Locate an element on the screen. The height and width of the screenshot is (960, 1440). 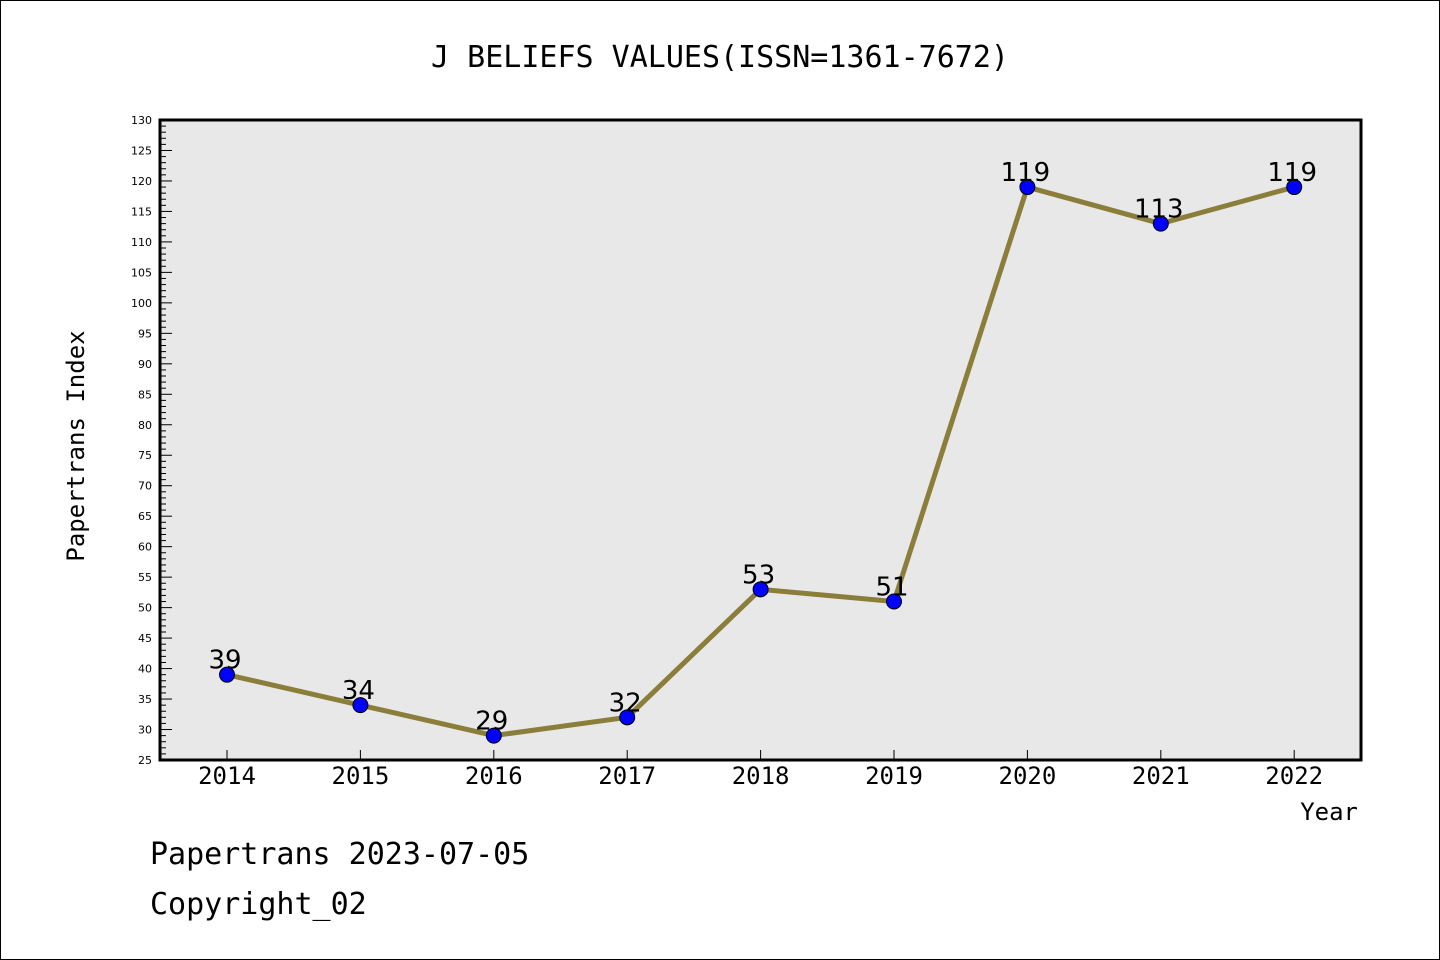
y-tick-label: 65 is located at coordinates (145, 516).